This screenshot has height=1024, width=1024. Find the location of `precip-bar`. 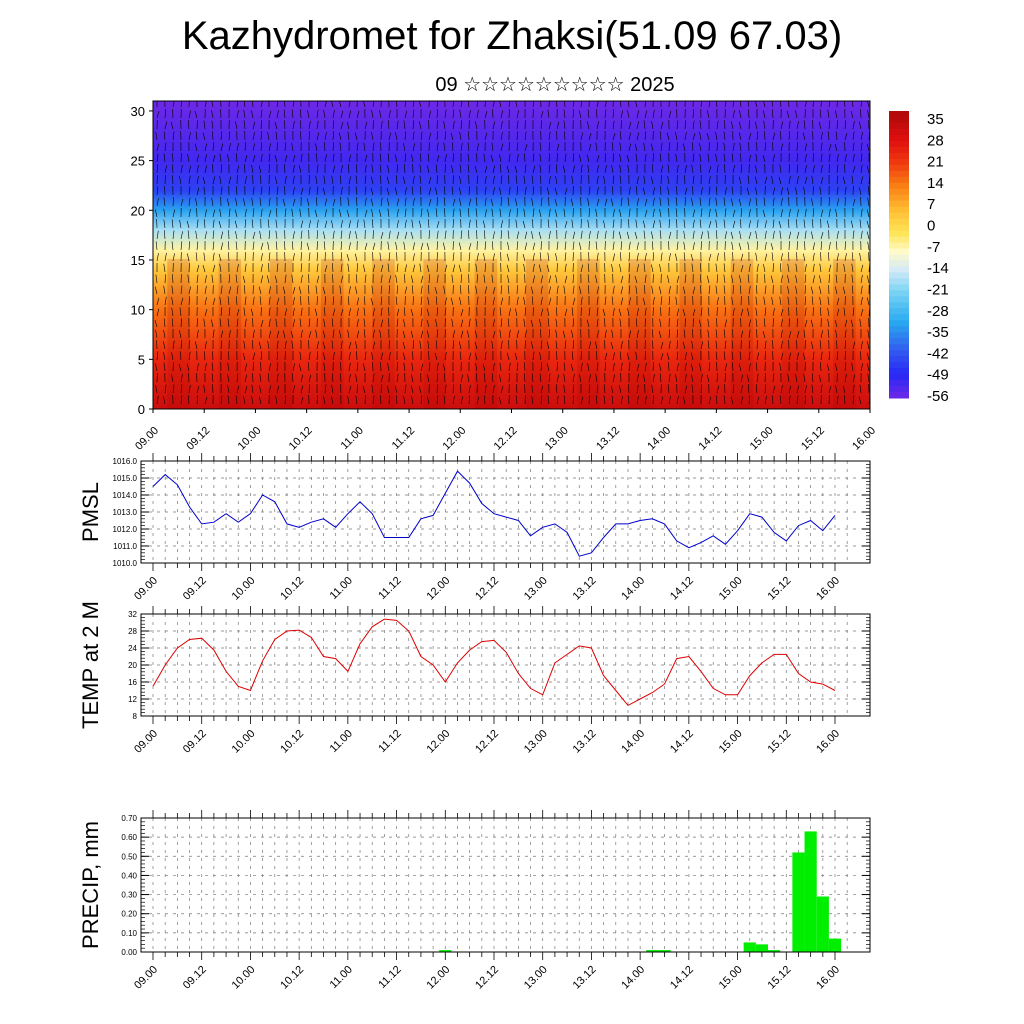

precip-bar is located at coordinates (822, 924).